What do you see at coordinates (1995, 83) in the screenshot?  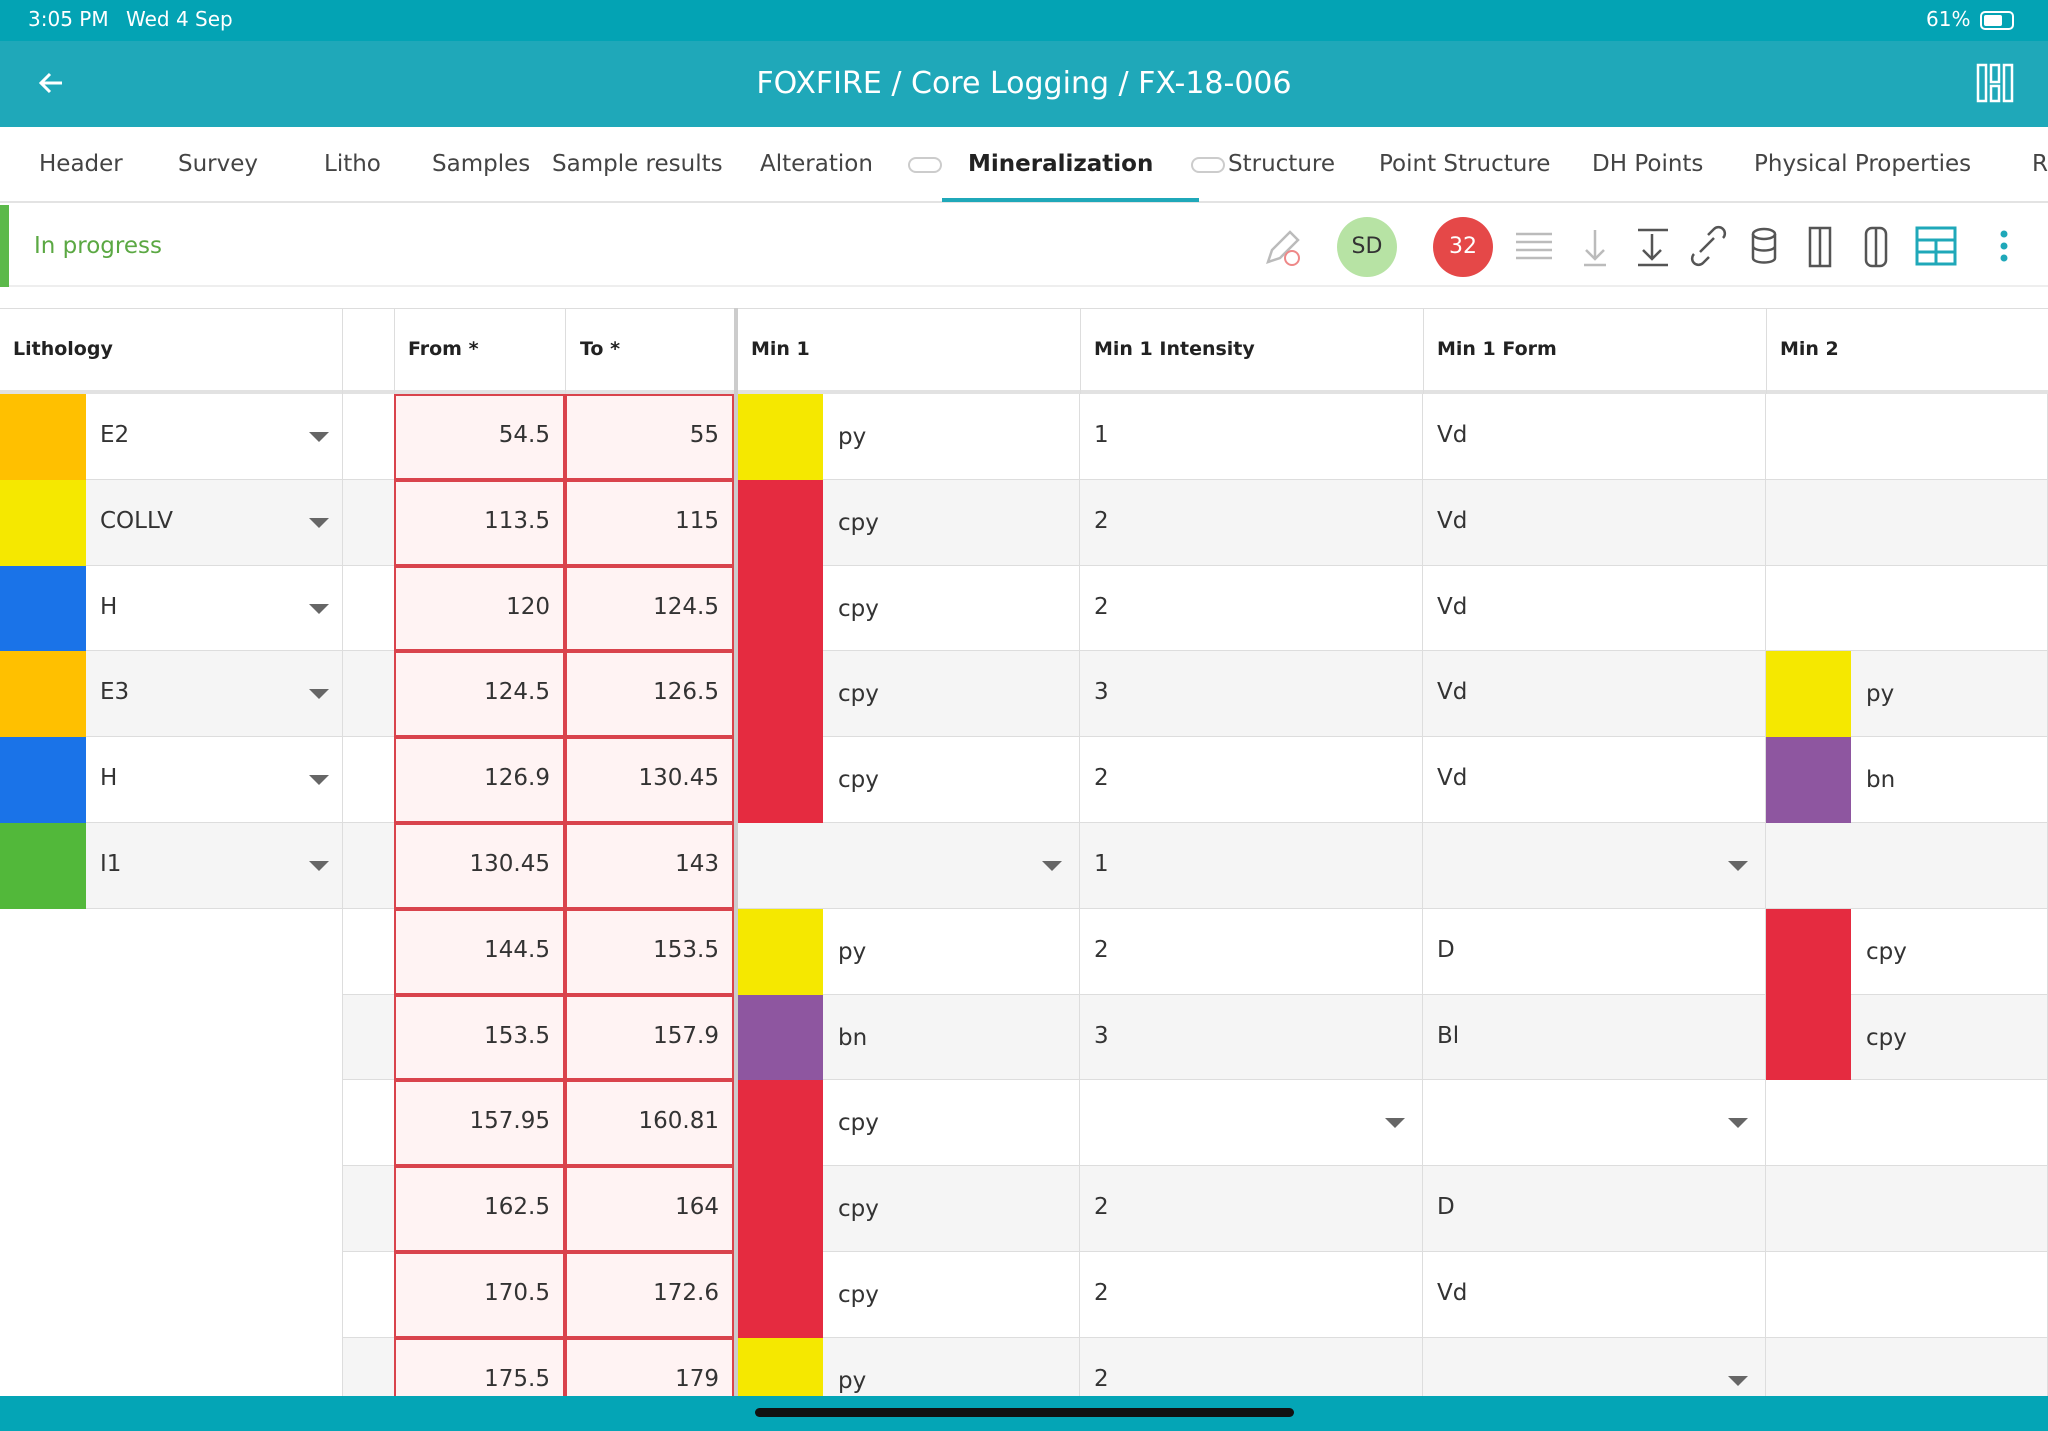 I see `layout-button` at bounding box center [1995, 83].